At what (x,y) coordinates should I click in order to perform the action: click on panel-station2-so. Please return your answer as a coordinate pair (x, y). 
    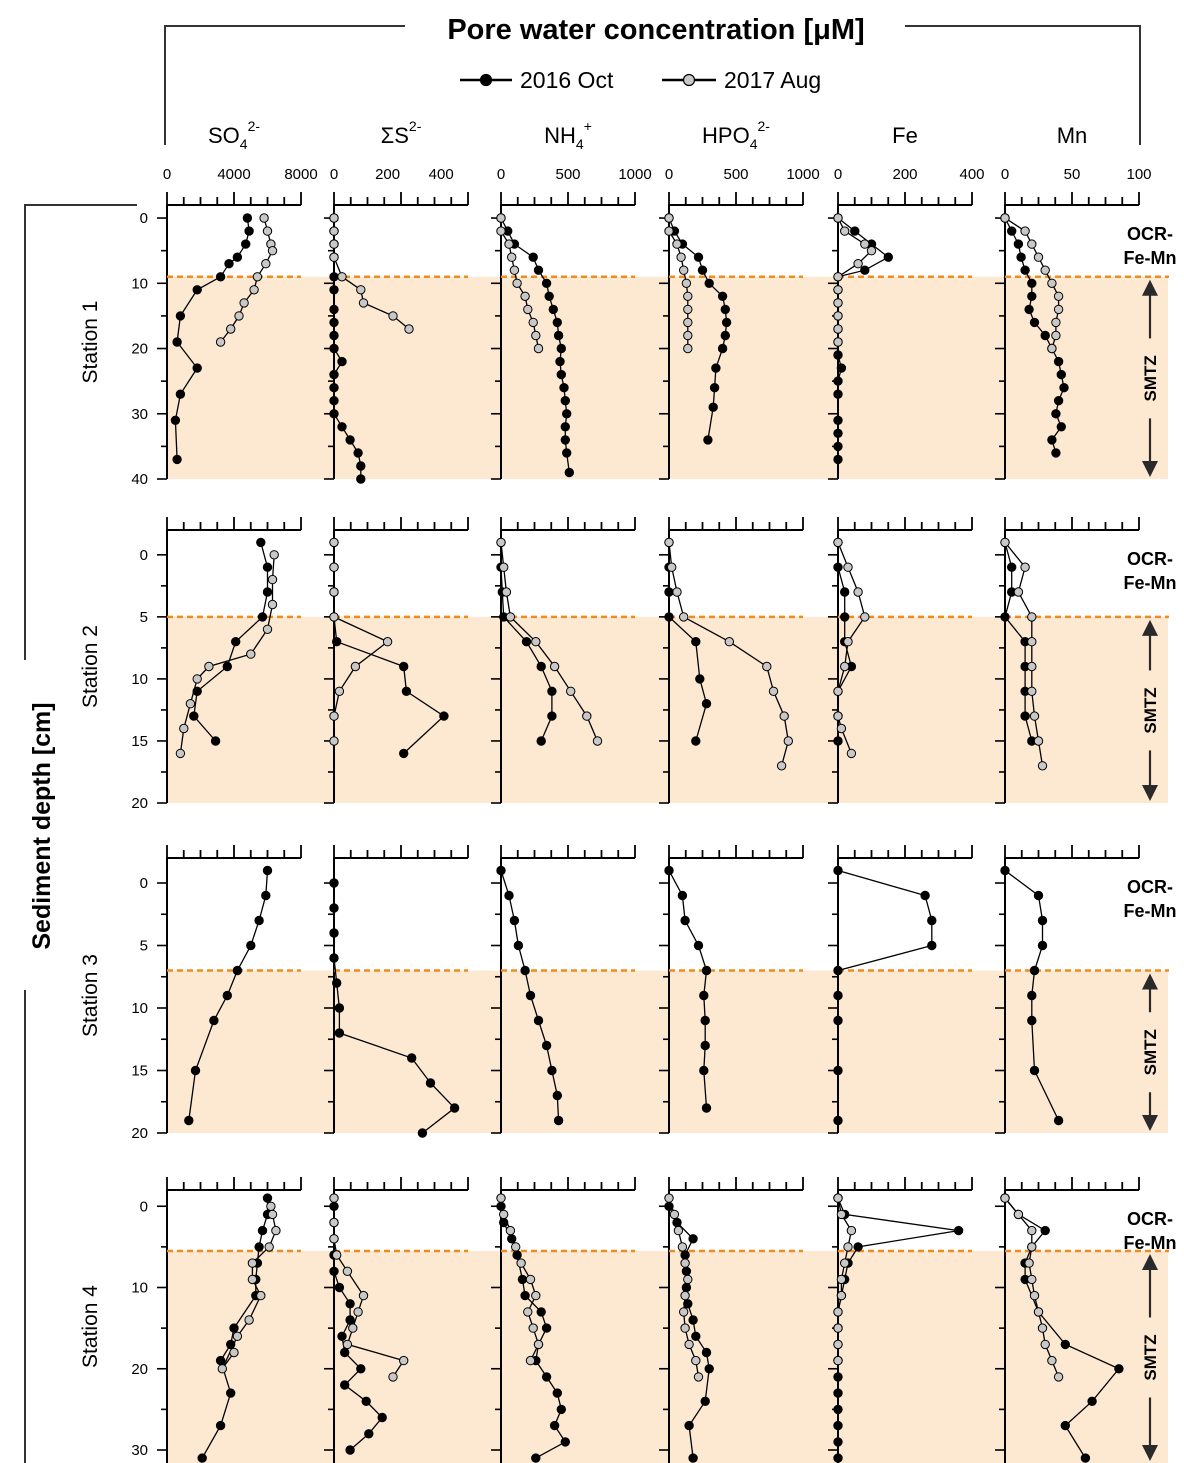
    Looking at the image, I should click on (229, 660).